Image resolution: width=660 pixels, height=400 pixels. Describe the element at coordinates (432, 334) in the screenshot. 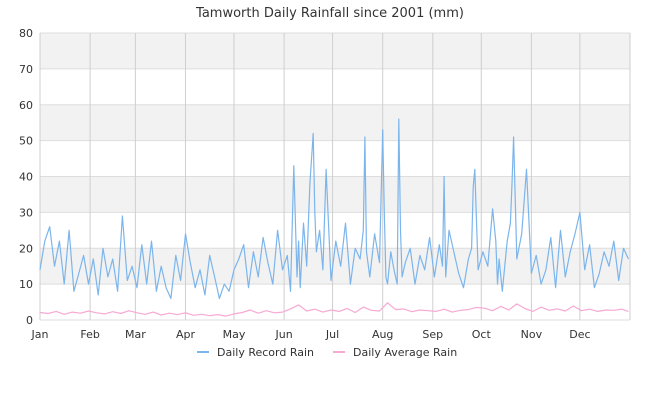

I see `x-tick-label-sep: Sep` at that location.